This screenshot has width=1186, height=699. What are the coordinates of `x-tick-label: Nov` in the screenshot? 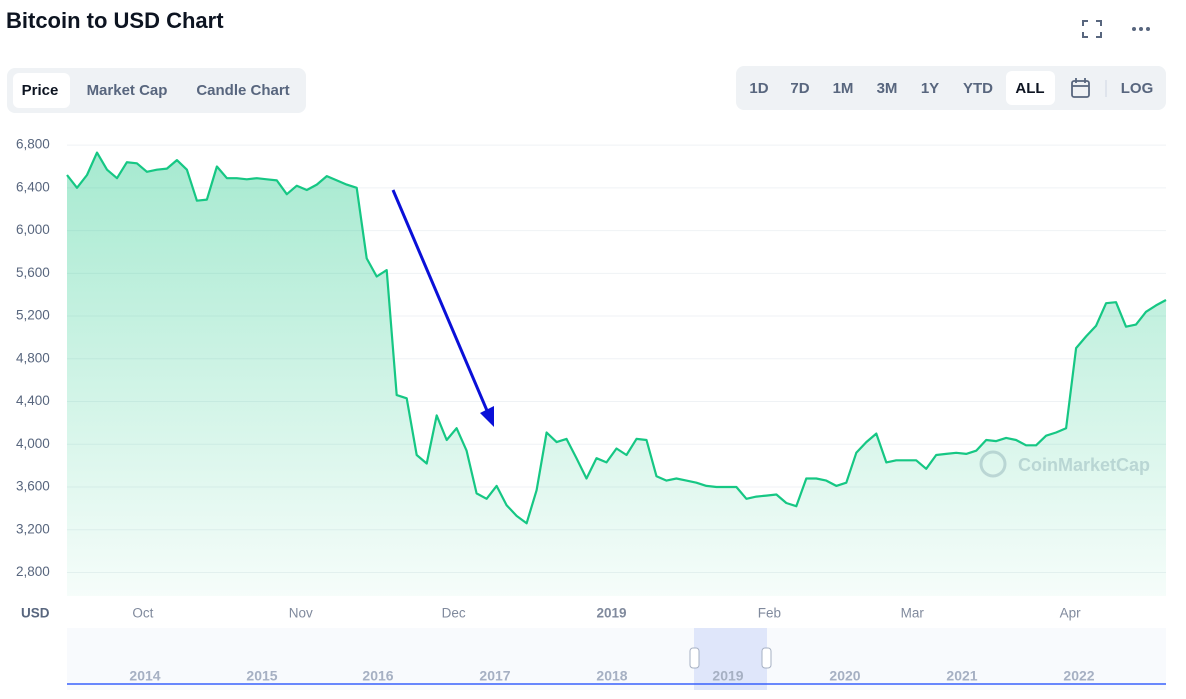 It's located at (301, 613).